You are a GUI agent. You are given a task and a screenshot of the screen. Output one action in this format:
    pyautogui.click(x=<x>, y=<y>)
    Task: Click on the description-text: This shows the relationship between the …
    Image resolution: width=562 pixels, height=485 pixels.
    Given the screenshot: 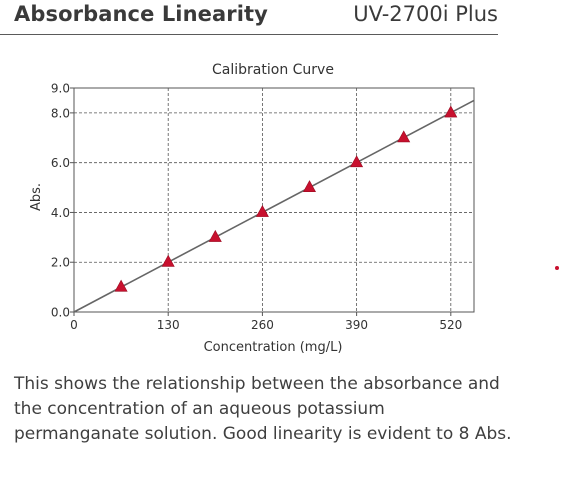 What is the action you would take?
    pyautogui.click(x=263, y=409)
    